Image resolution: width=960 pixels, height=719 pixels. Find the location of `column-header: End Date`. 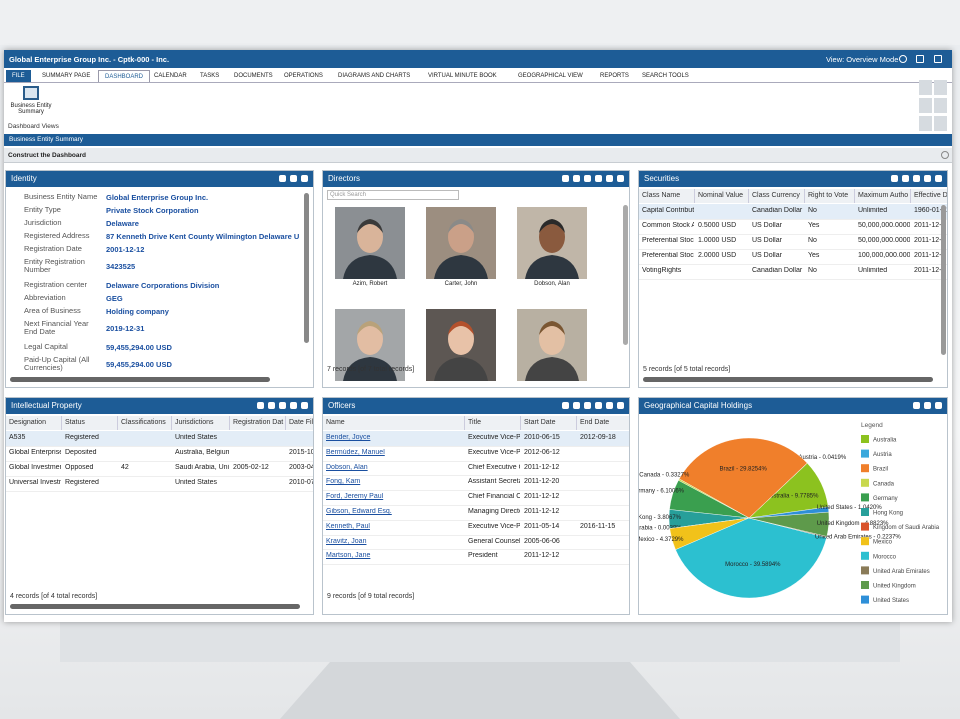

column-header: End Date is located at coordinates (603, 423).